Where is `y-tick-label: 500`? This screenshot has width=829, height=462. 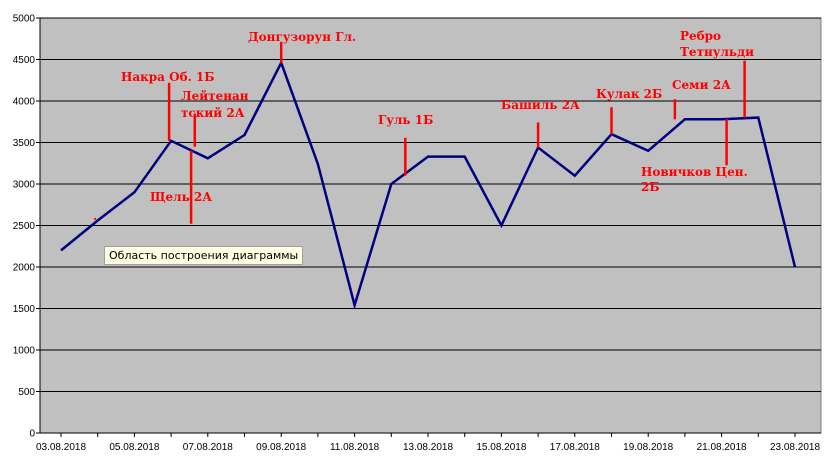 y-tick-label: 500 is located at coordinates (26, 392).